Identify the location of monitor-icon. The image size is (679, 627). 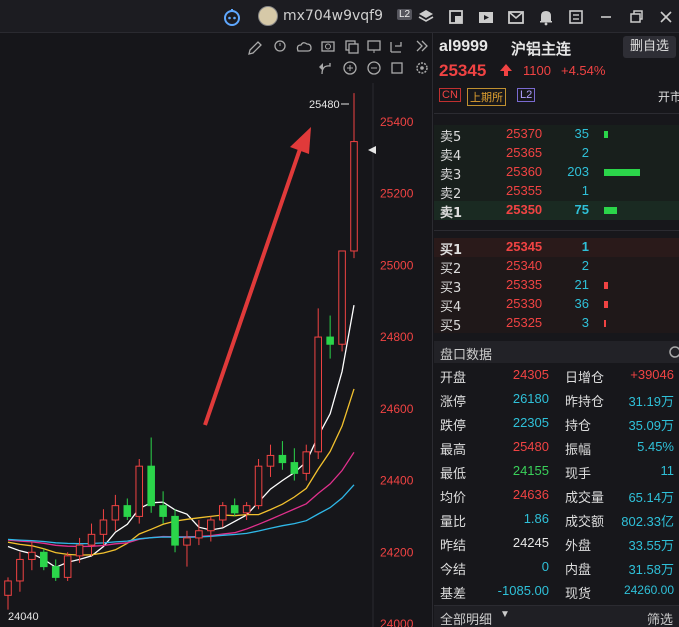
(374, 46).